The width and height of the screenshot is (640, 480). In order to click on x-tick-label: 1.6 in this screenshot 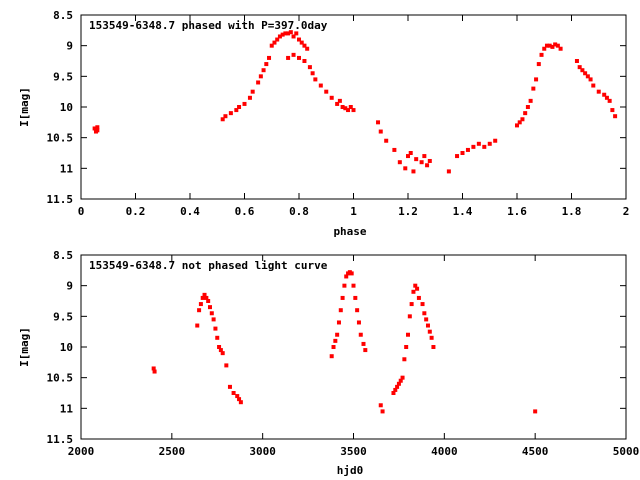, I will do `click(517, 211)`.